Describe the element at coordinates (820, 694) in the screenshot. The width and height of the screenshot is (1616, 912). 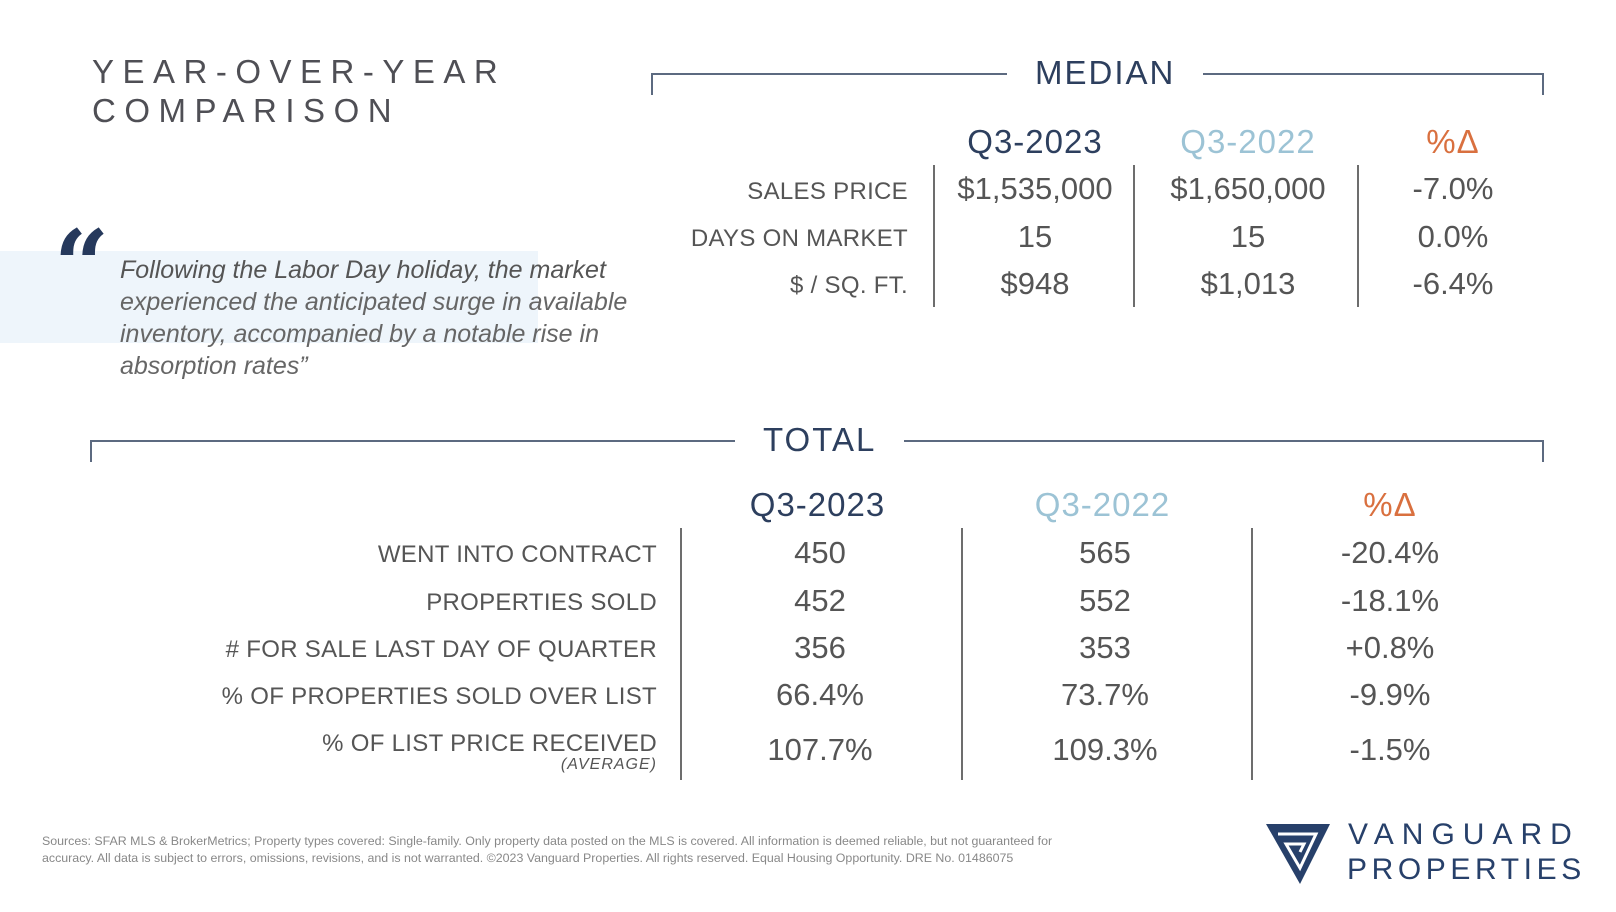
I see `value-current: 66.4%` at that location.